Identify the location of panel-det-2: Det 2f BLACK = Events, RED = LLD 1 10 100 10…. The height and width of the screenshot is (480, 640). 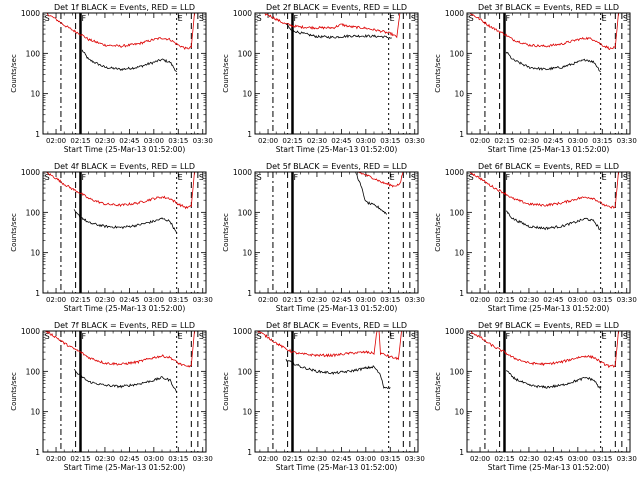
(323, 78).